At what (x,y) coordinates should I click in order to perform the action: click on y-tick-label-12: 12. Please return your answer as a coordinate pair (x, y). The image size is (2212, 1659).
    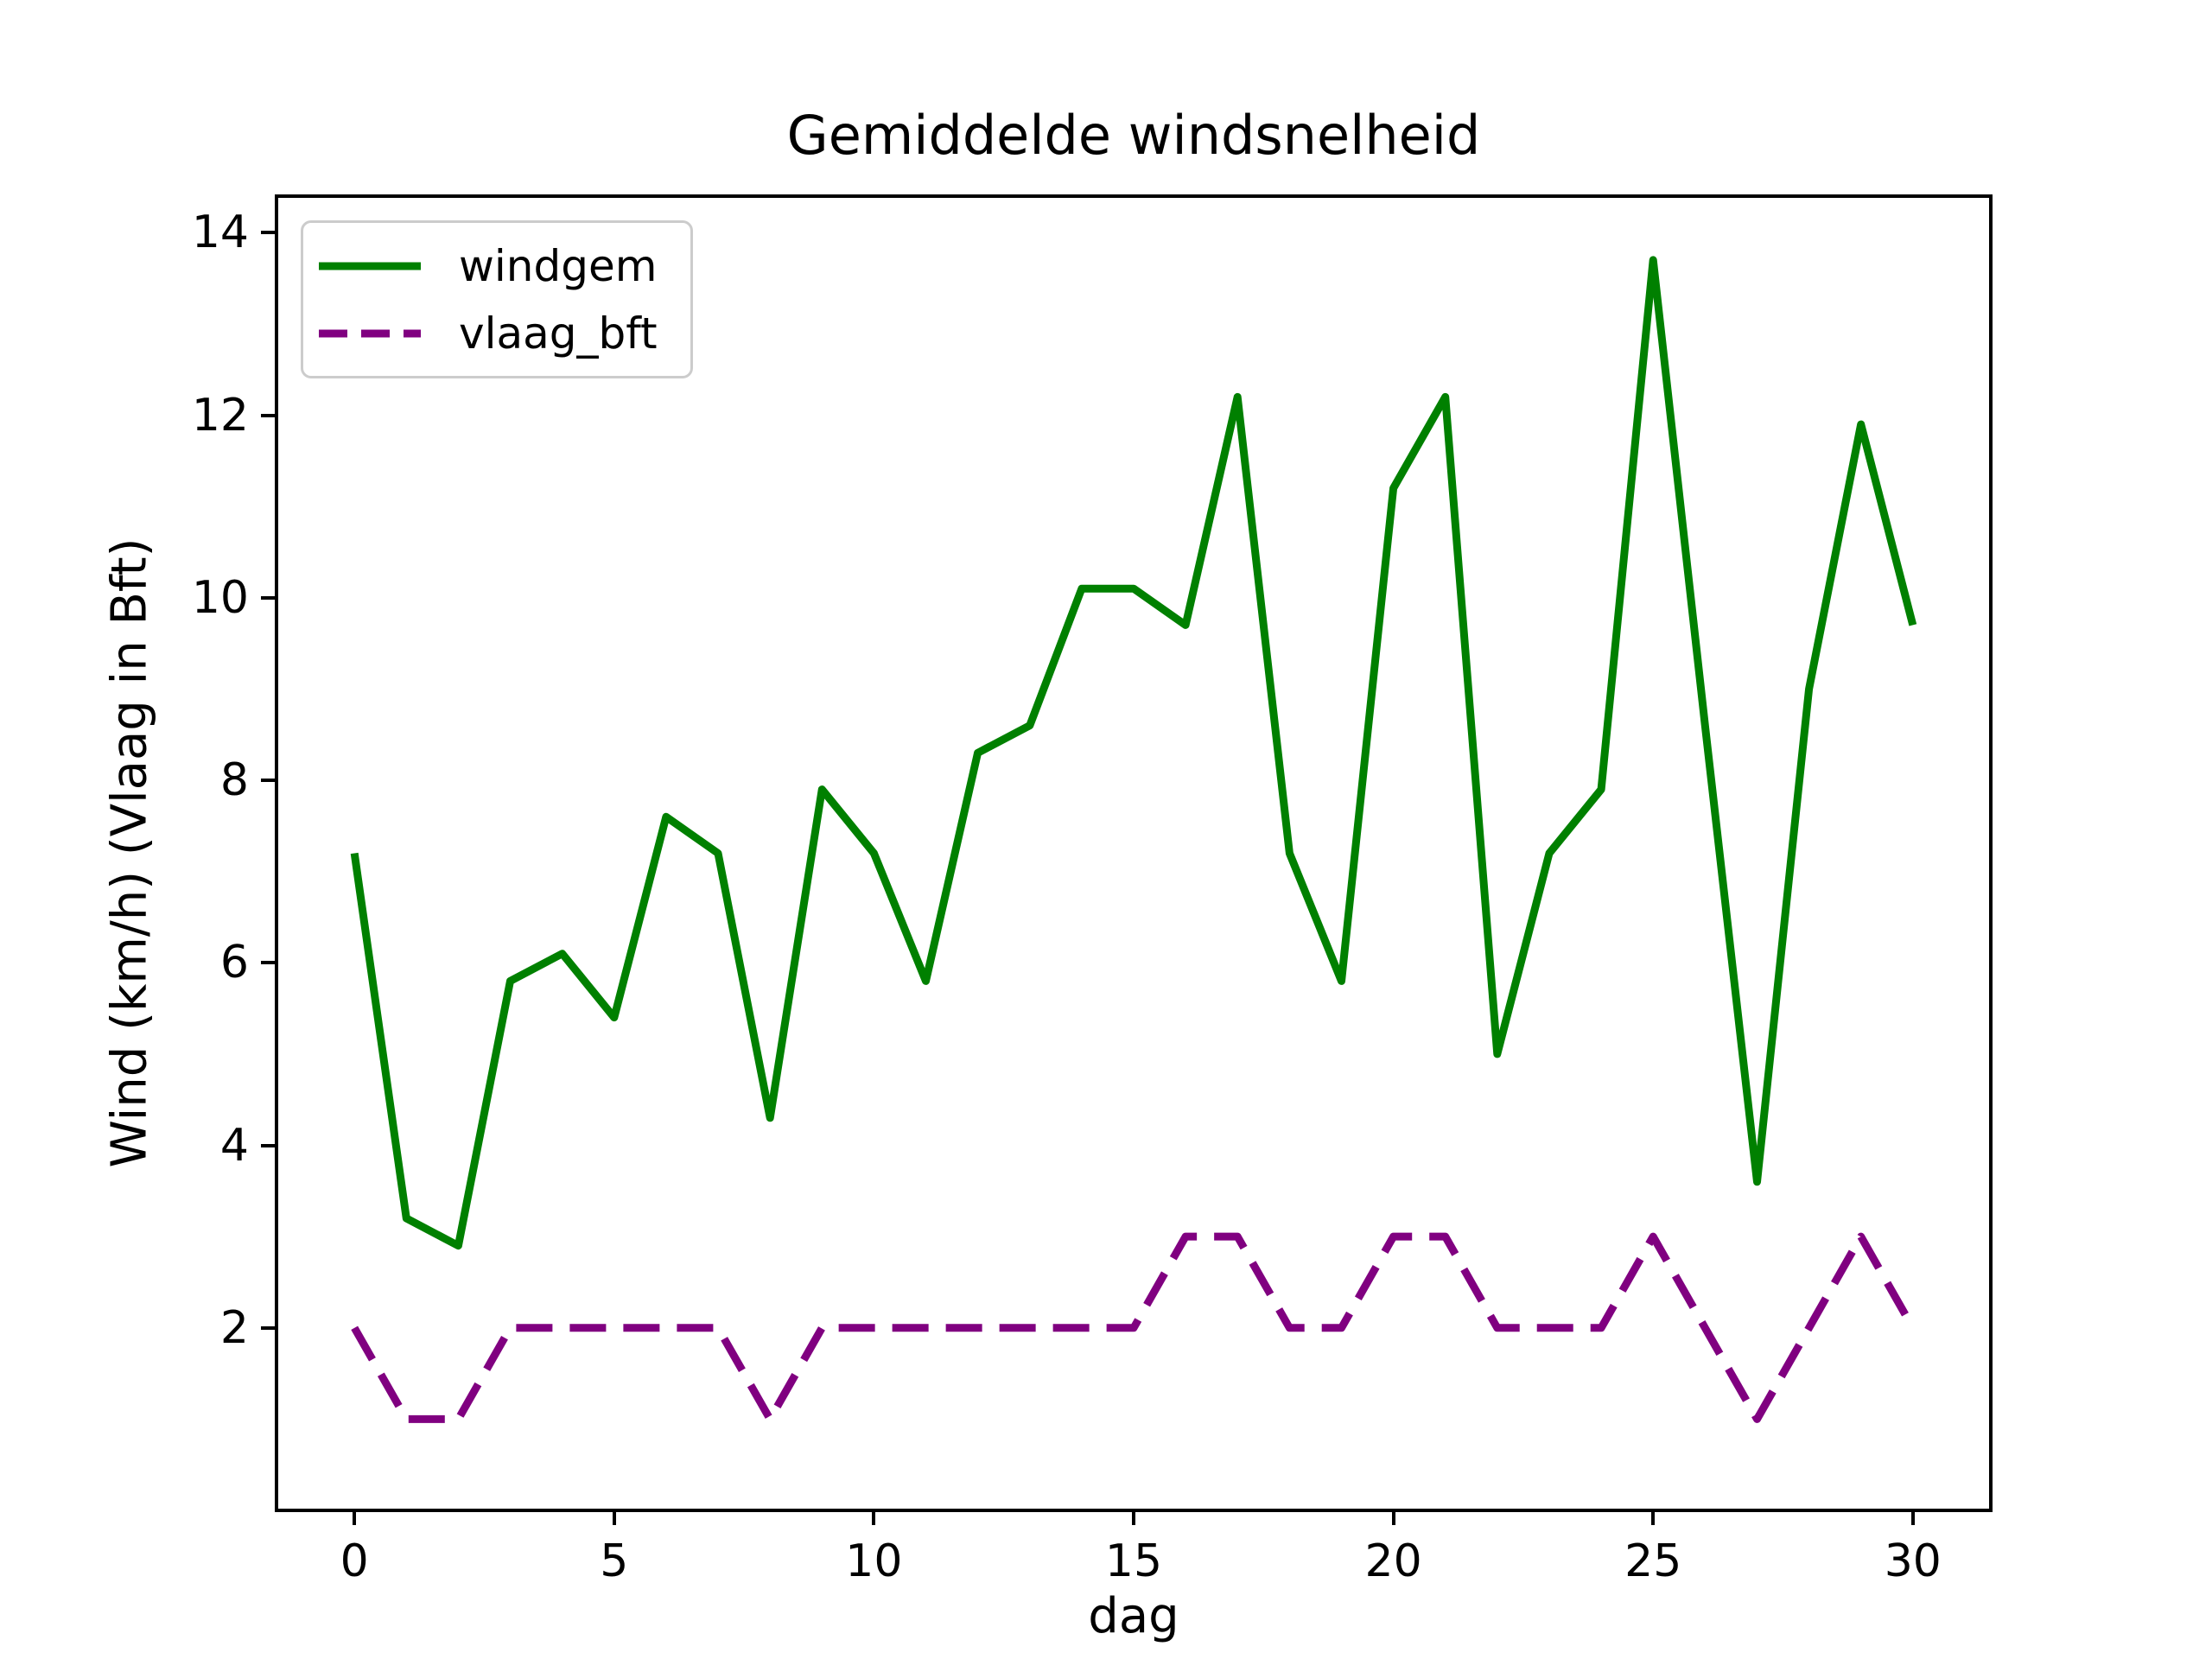
    Looking at the image, I should click on (220, 415).